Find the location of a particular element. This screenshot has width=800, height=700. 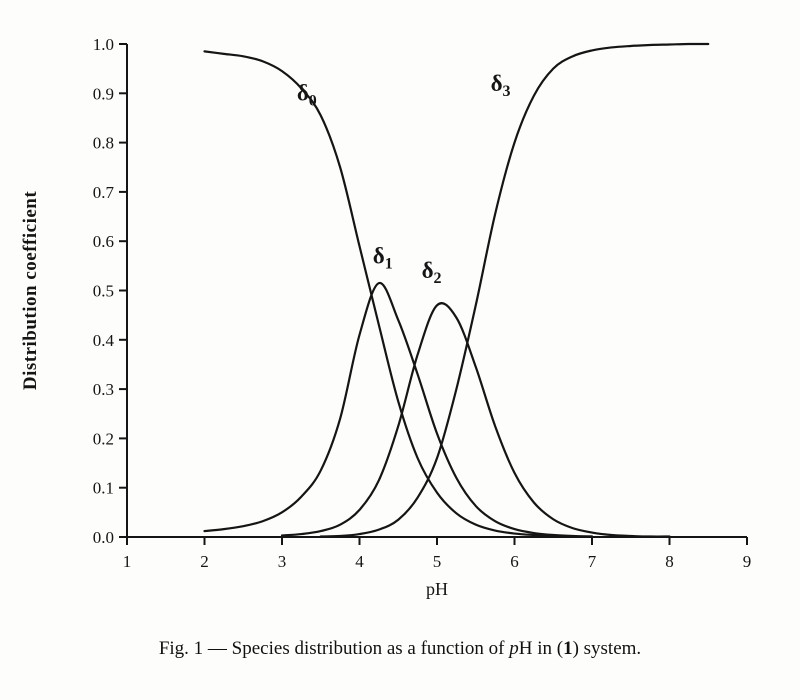

y-tick-label: 0.4 is located at coordinates (104, 340).